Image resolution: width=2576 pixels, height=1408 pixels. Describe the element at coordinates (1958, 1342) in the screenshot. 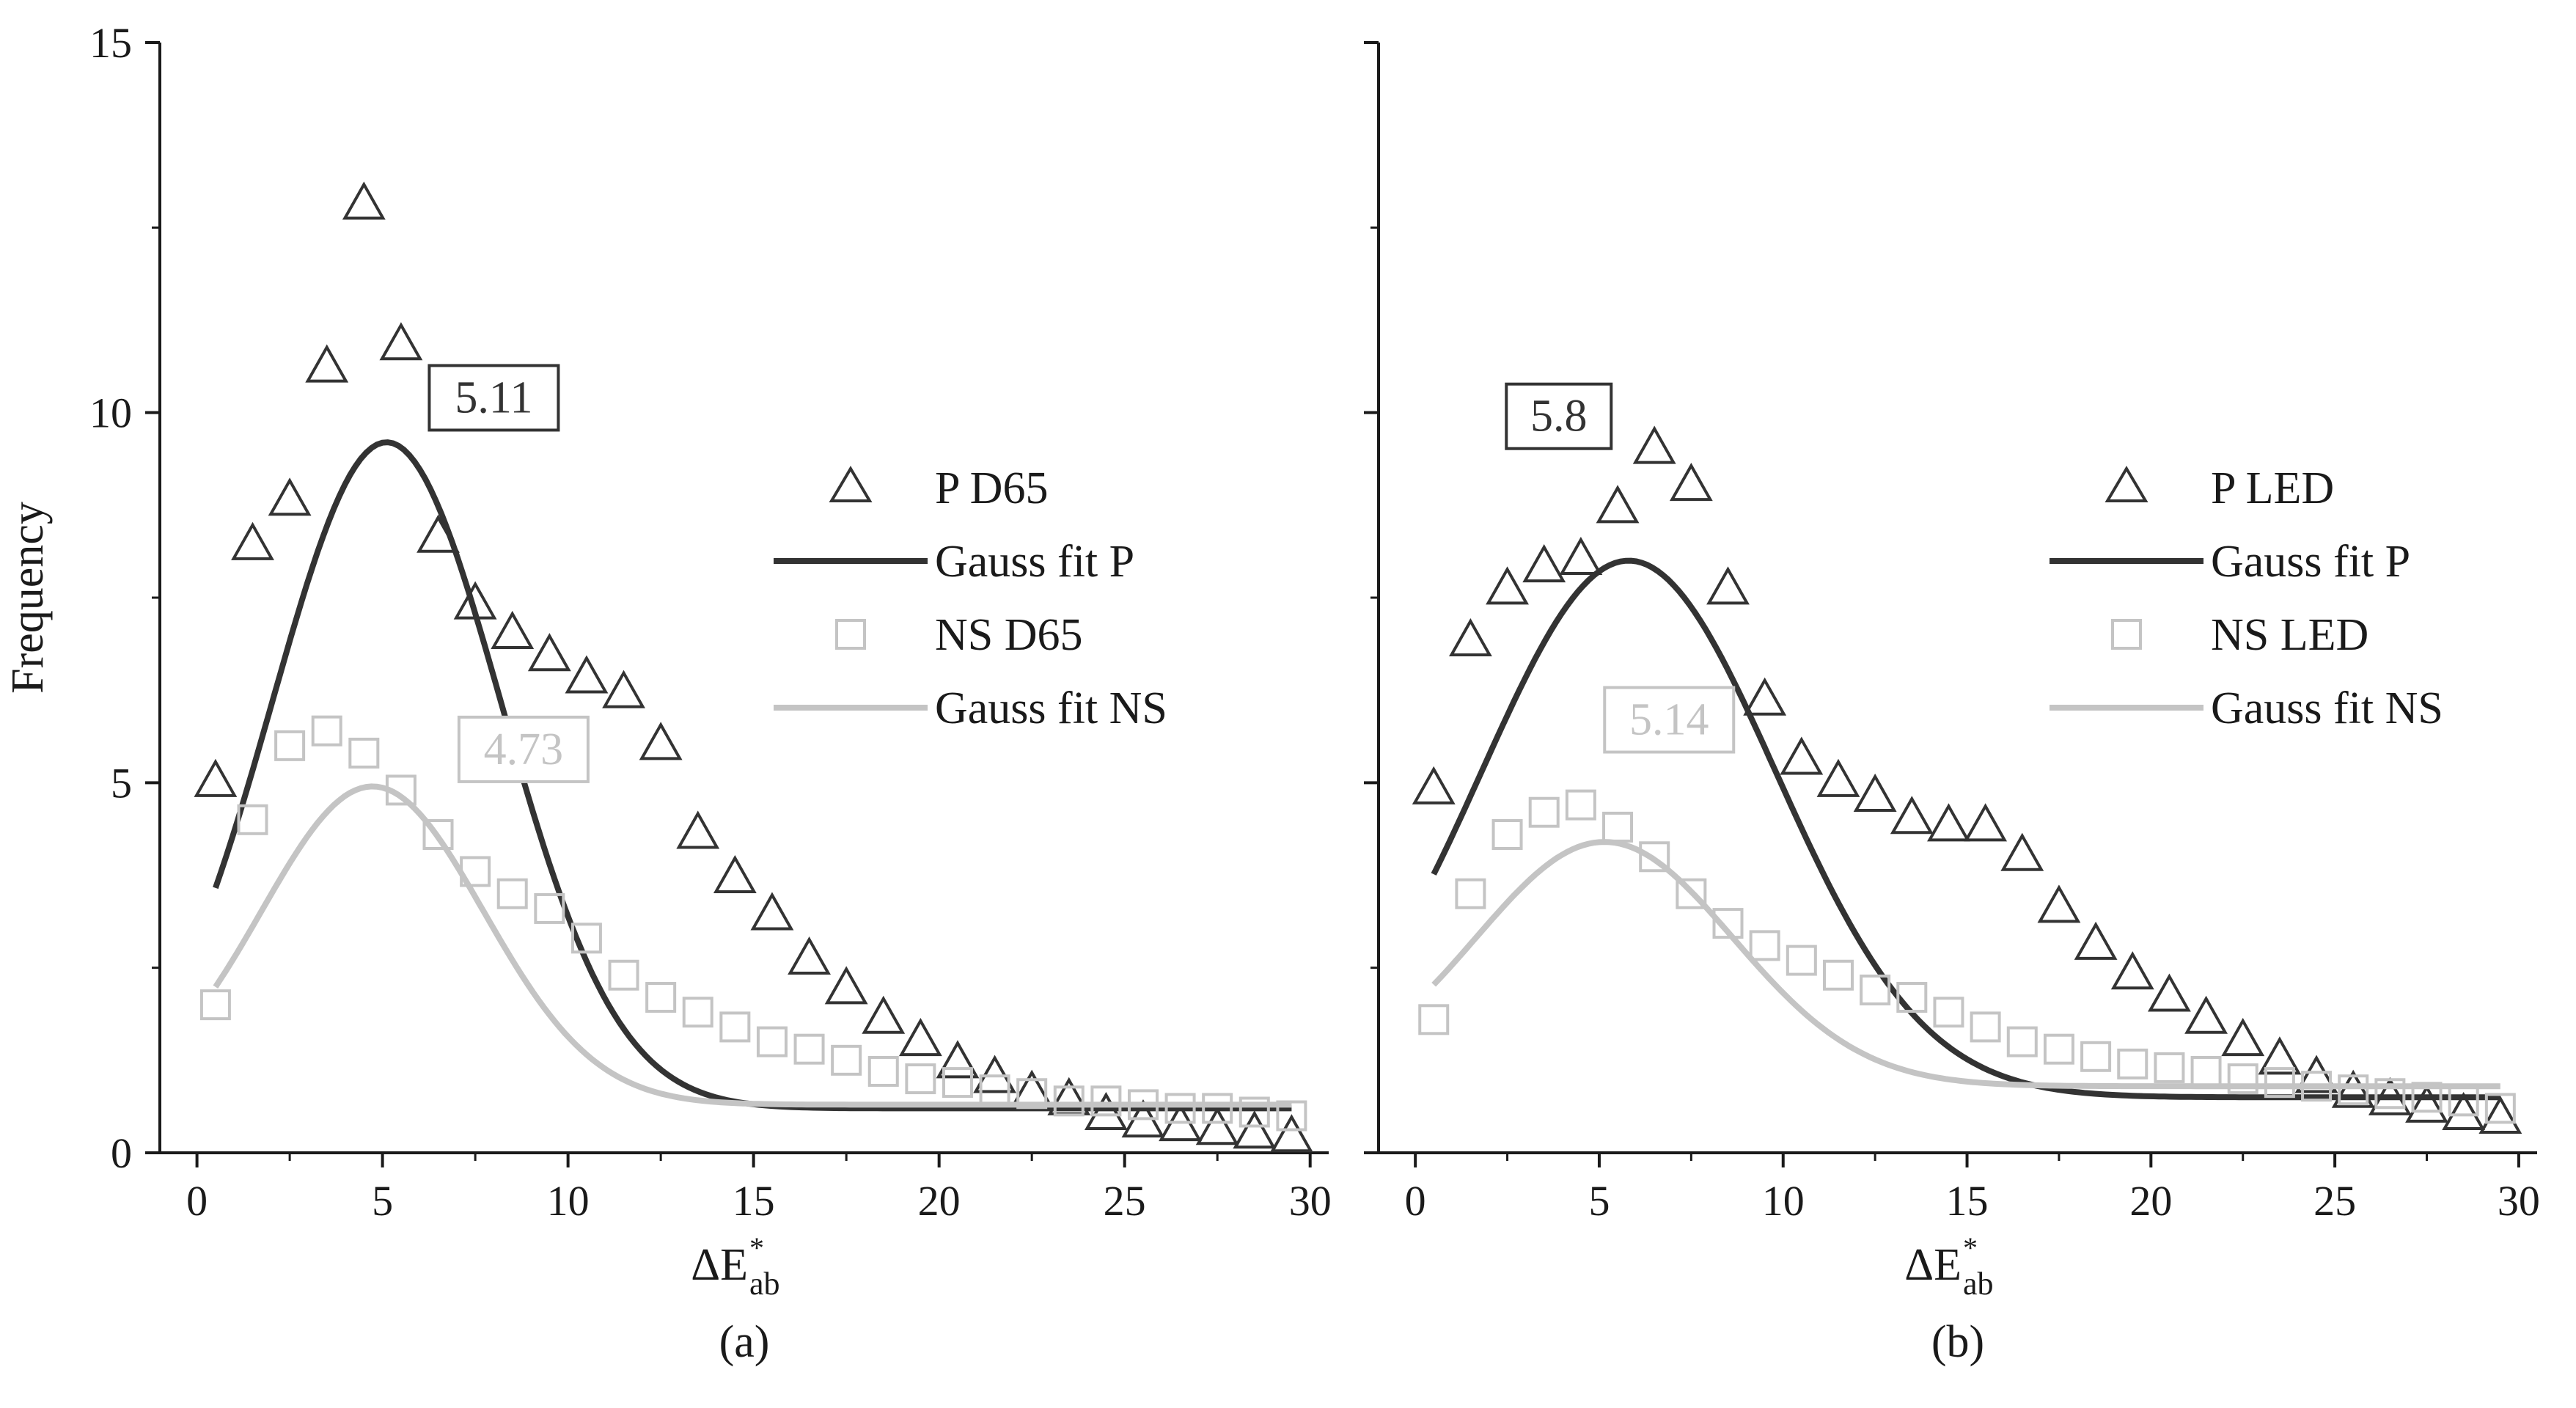

I see `panel-caption: (b)` at that location.